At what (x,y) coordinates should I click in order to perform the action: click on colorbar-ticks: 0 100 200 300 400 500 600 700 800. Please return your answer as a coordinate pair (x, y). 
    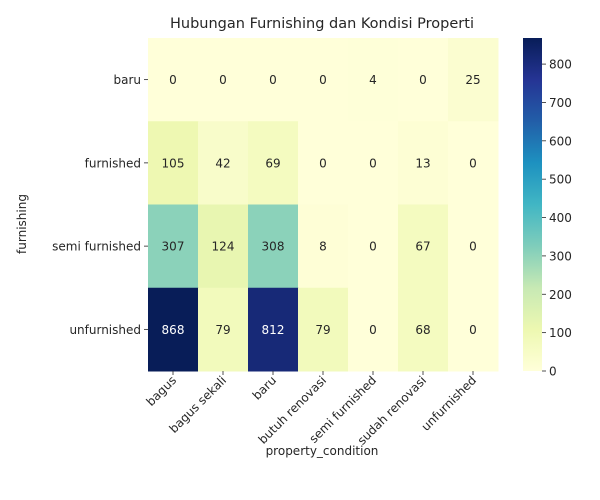
    Looking at the image, I should click on (557, 218).